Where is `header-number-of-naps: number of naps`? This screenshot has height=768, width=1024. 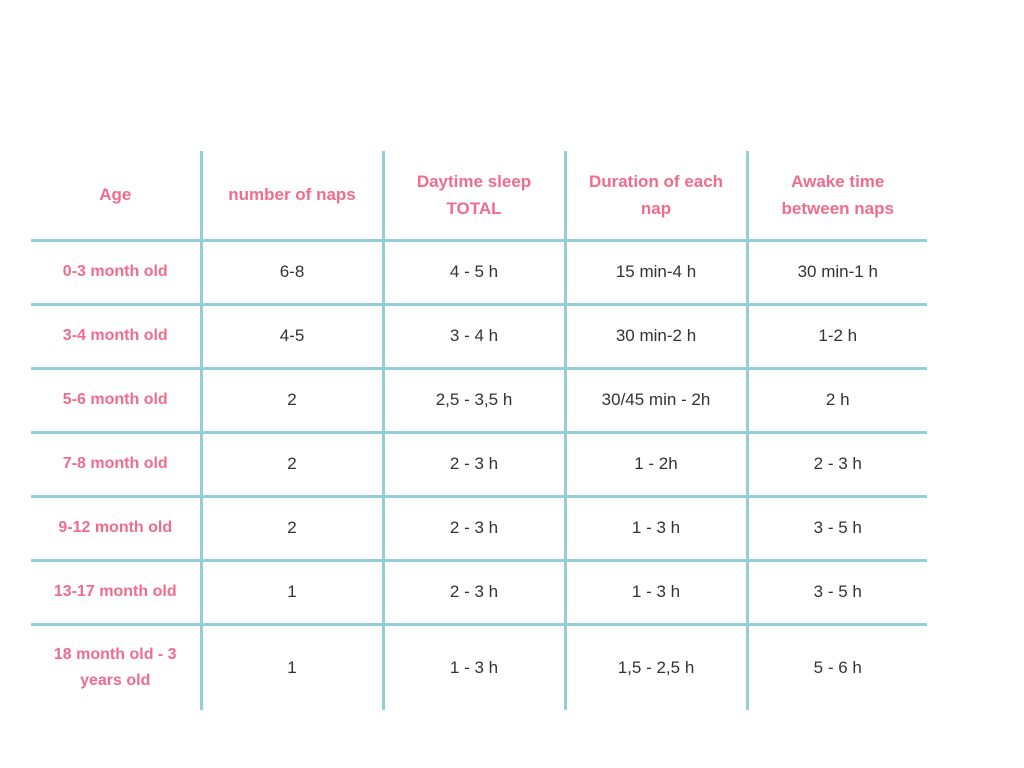 header-number-of-naps: number of naps is located at coordinates (291, 196).